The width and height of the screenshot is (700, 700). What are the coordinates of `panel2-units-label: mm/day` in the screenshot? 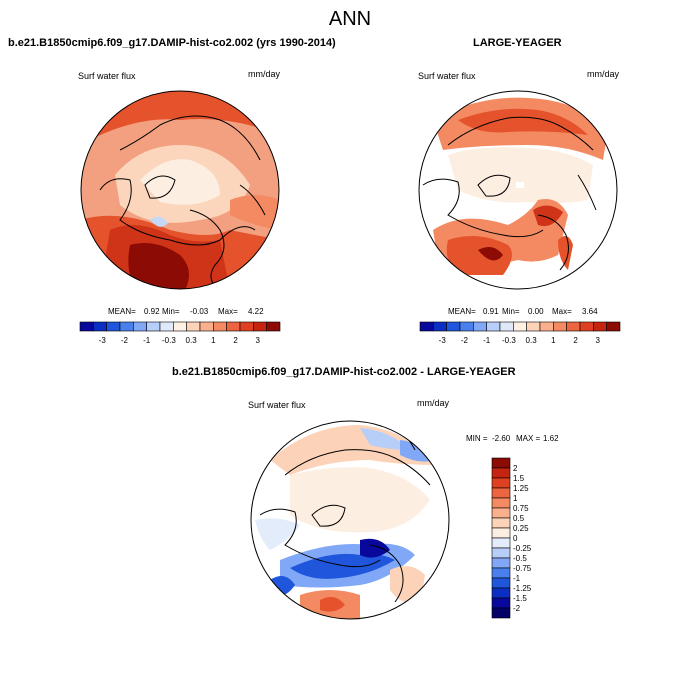 It's located at (603, 74).